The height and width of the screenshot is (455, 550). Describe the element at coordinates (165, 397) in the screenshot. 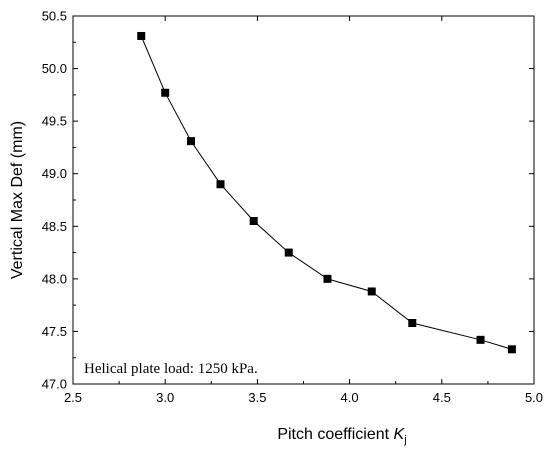

I see `x-tick-label: 3.0` at that location.